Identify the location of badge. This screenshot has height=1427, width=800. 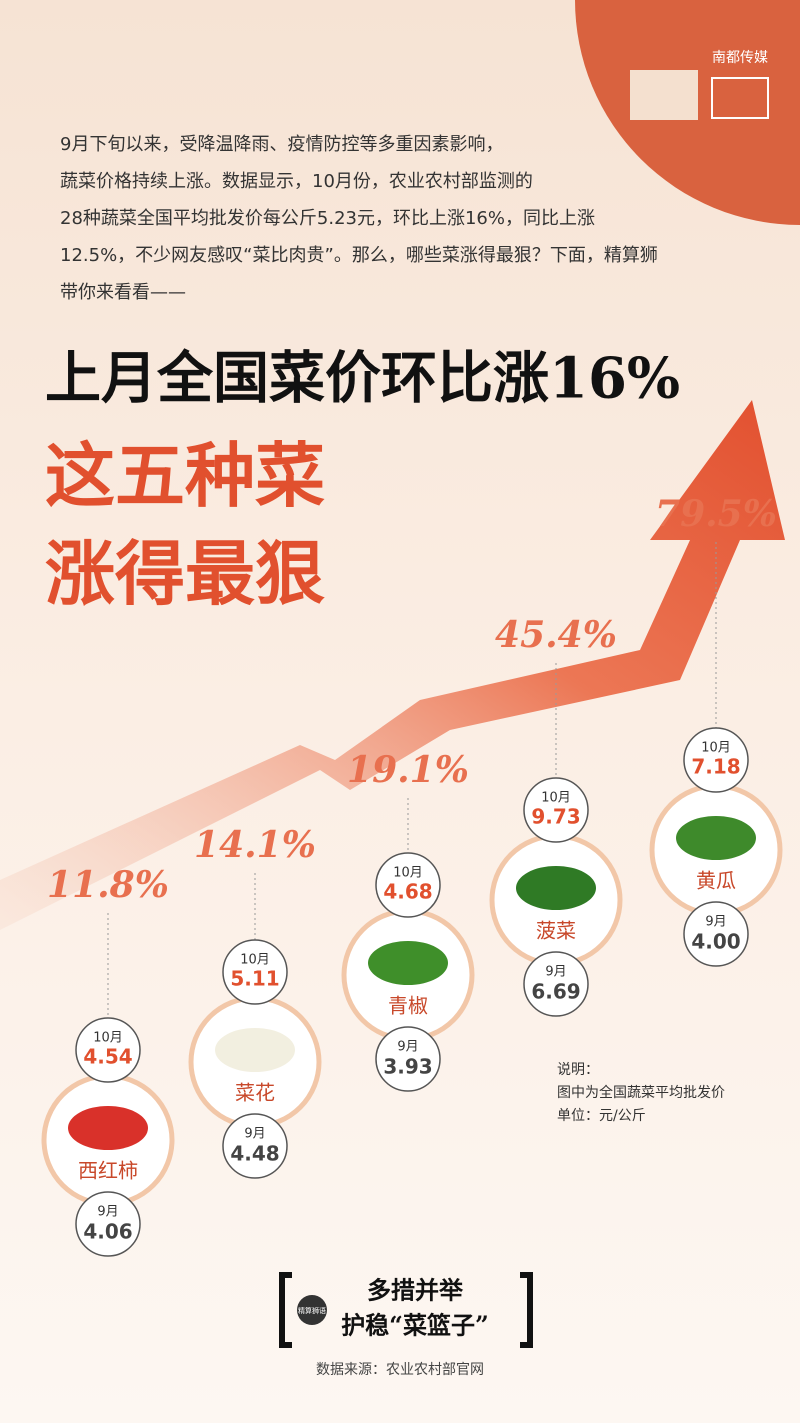
(312, 1310).